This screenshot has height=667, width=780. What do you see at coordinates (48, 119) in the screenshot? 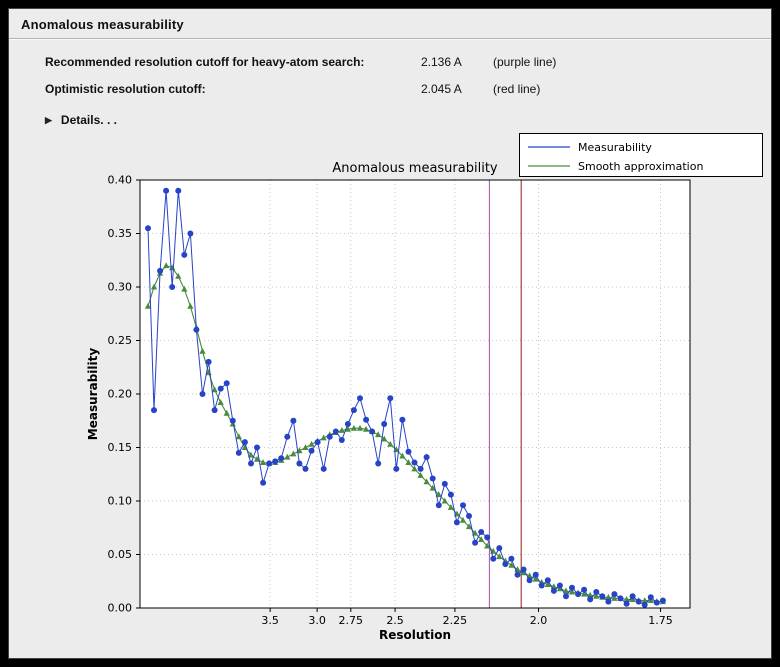
I see `disclosure-triangle-right-icon: ▶` at bounding box center [48, 119].